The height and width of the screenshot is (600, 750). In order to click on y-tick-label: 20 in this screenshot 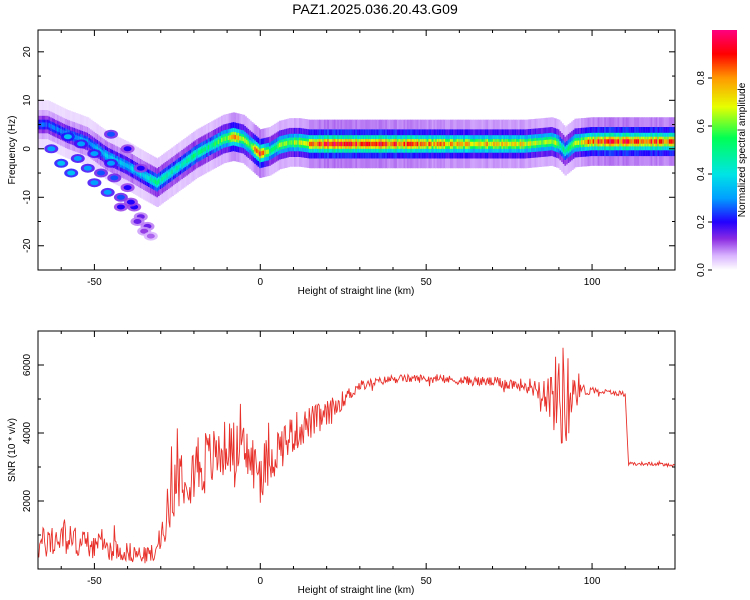, I will do `click(27, 52)`.